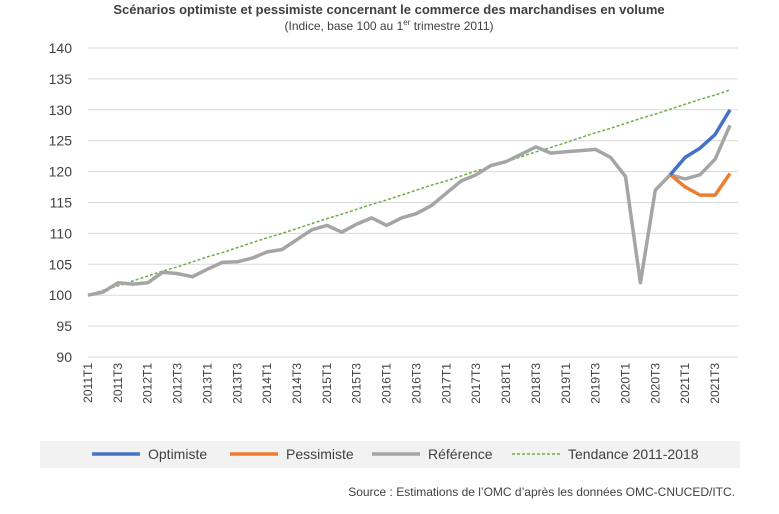 The image size is (779, 514). What do you see at coordinates (387, 383) in the screenshot?
I see `x-tick-label: 2016T1` at bounding box center [387, 383].